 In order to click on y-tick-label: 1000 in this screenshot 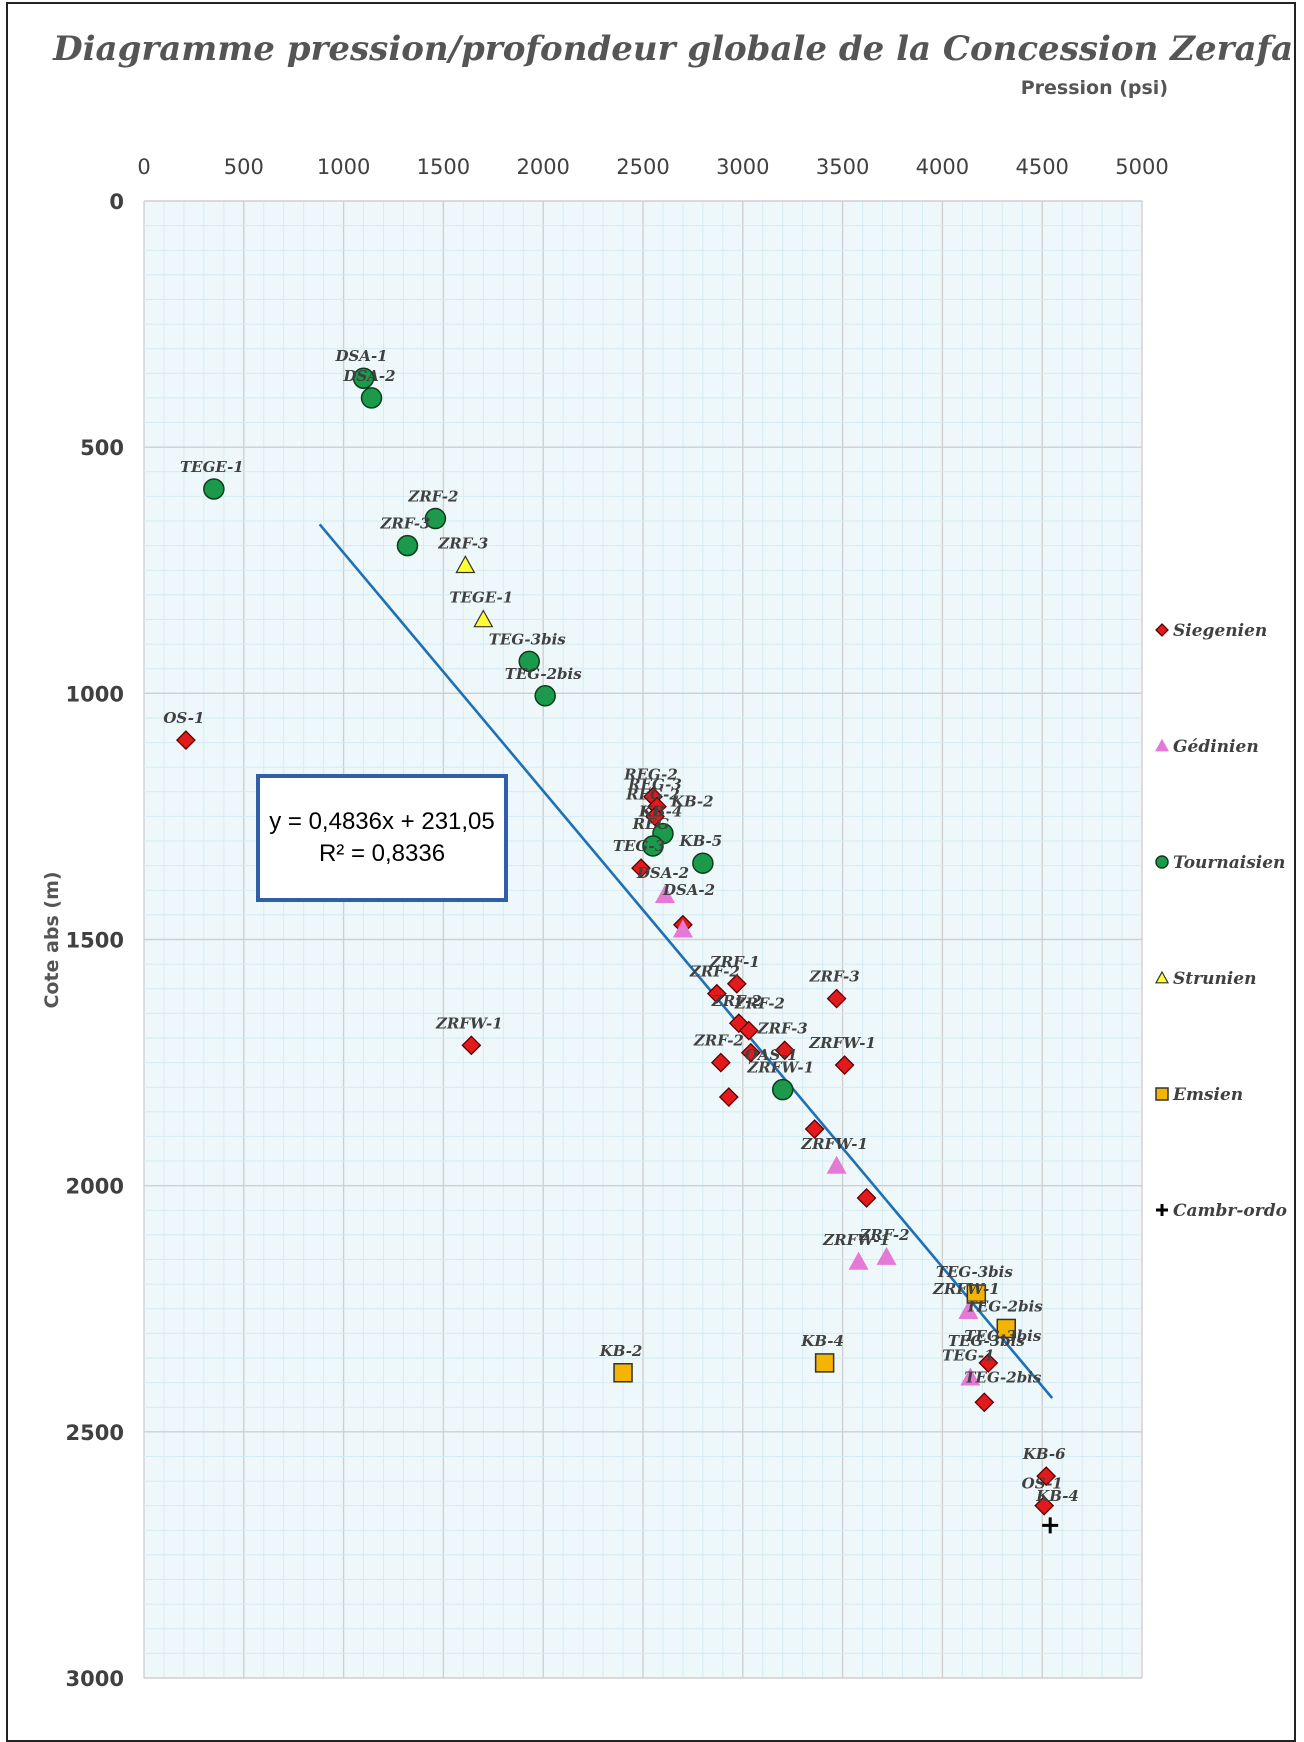, I will do `click(95, 694)`.